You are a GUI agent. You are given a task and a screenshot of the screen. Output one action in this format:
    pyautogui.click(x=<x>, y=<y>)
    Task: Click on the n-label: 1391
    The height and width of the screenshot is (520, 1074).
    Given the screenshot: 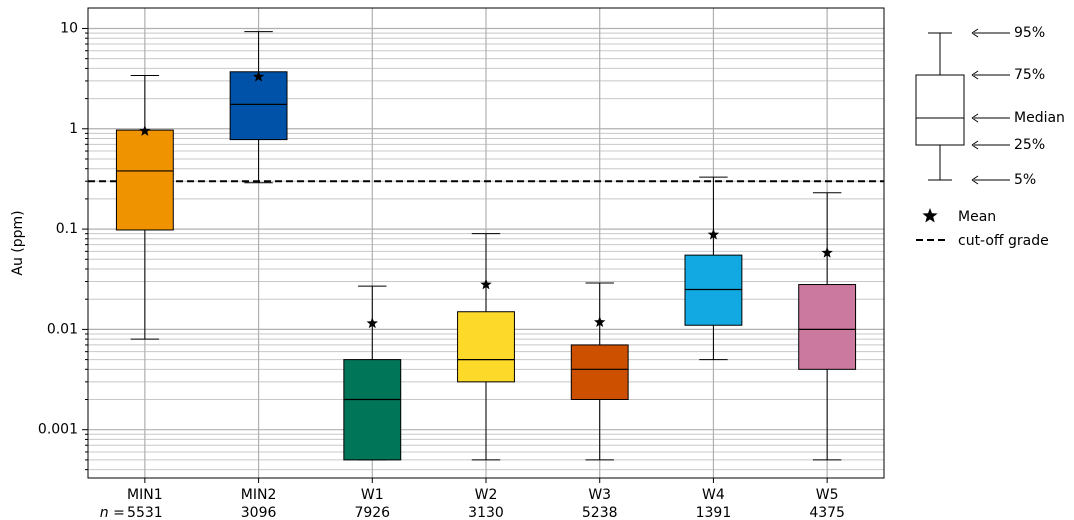 What is the action you would take?
    pyautogui.click(x=714, y=512)
    